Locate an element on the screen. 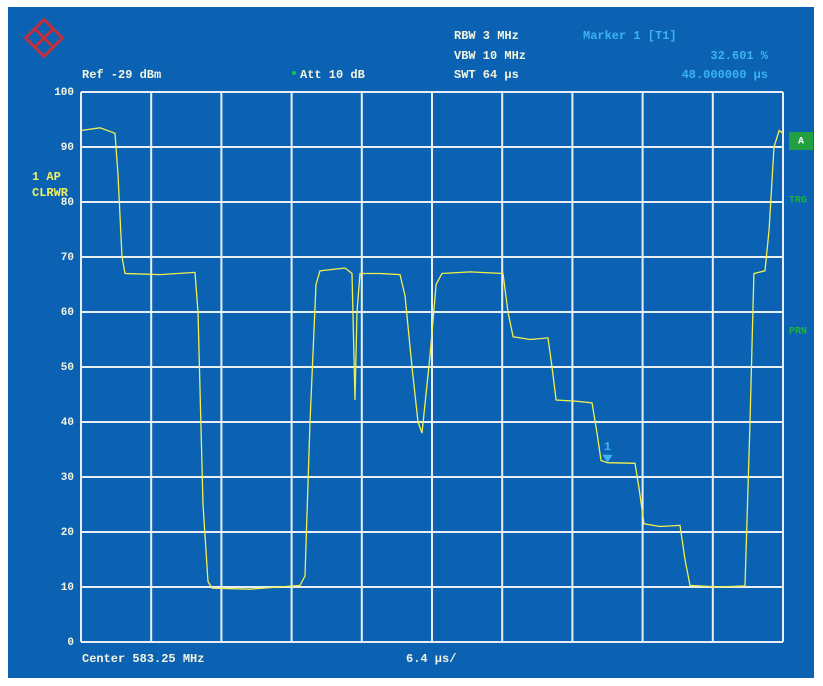 The width and height of the screenshot is (823, 686). y-tick-label: 40 is located at coordinates (67, 423).